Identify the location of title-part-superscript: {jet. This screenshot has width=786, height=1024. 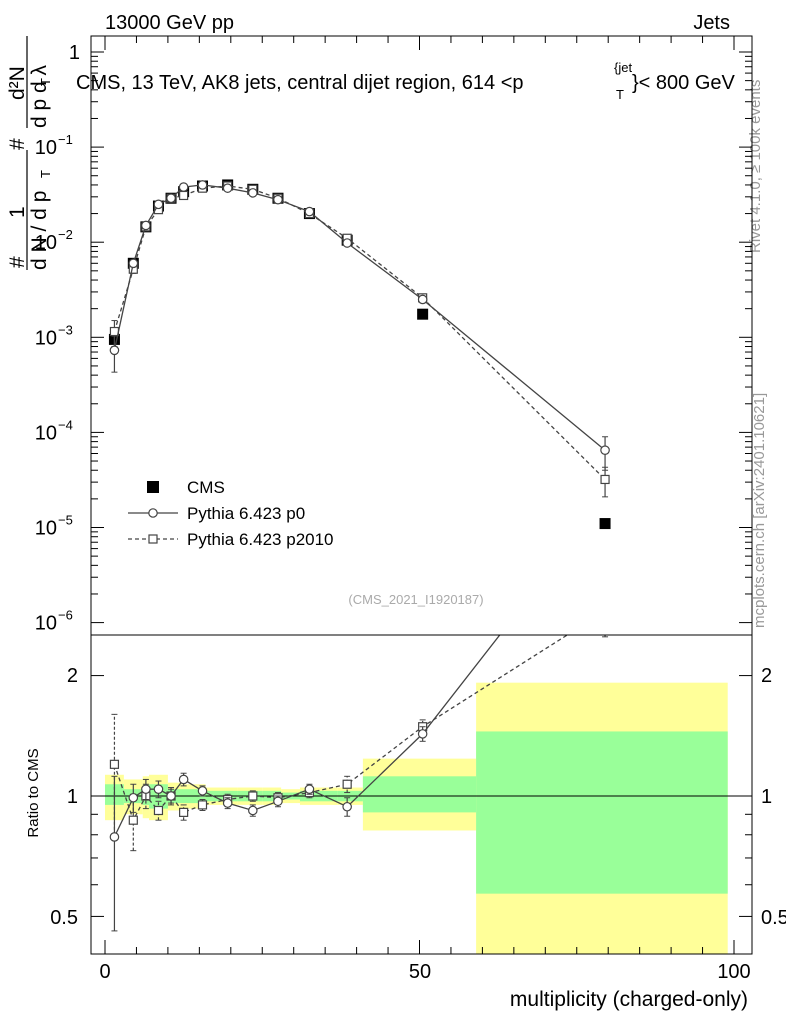
(623, 67).